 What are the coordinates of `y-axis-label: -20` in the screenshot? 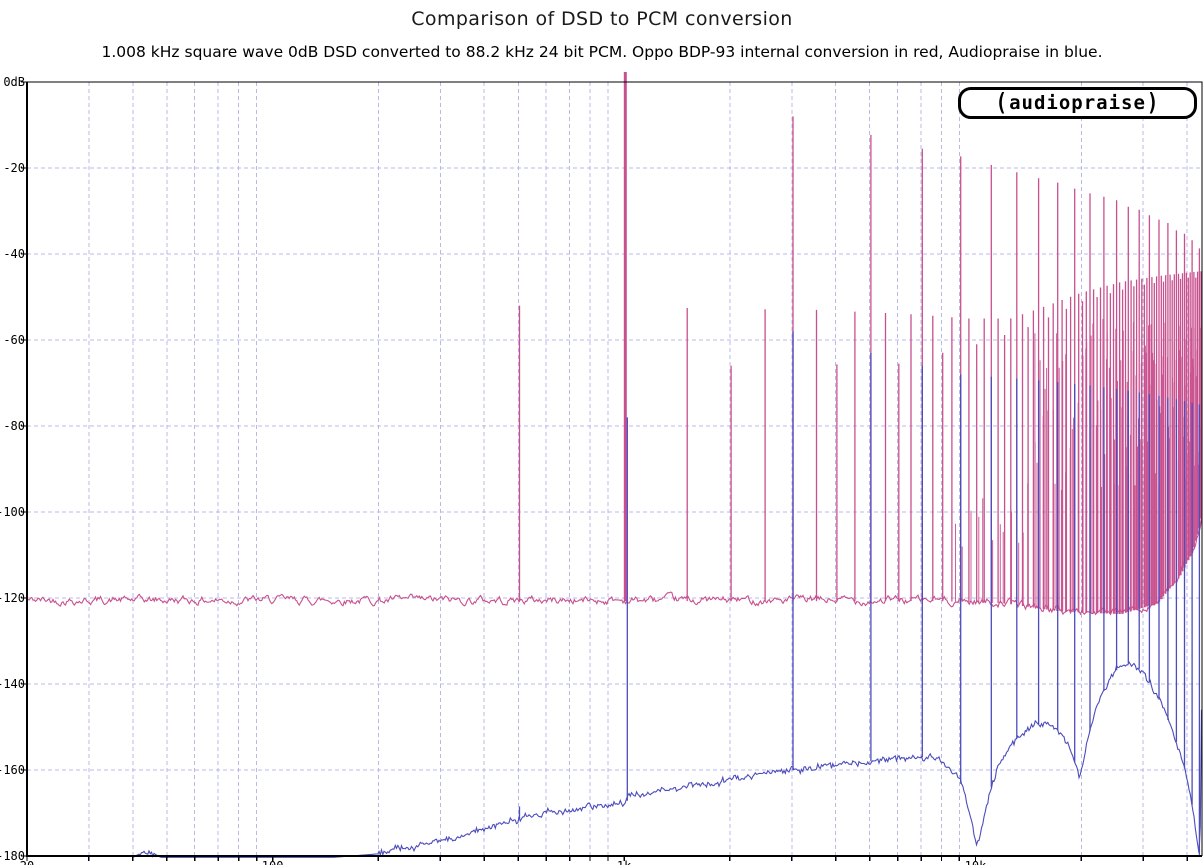 It's located at (14, 168).